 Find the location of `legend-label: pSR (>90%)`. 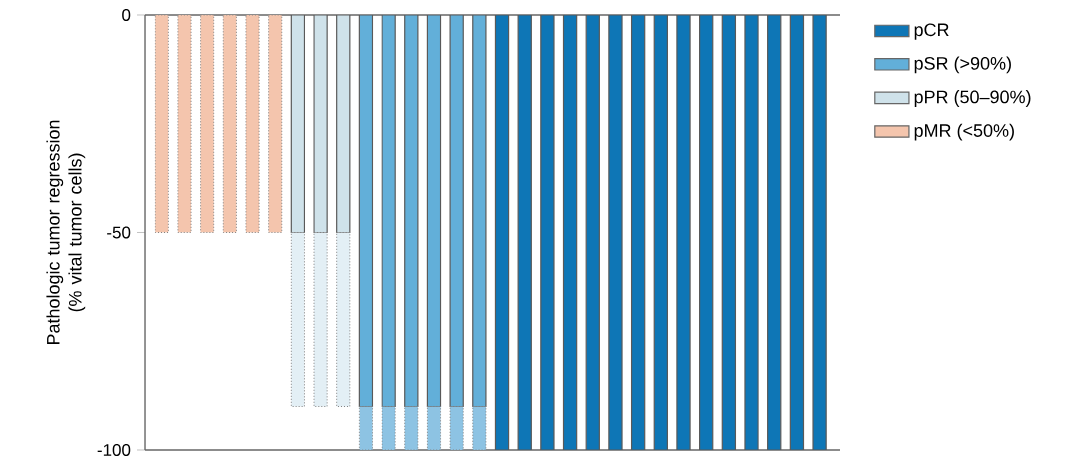

legend-label: pSR (>90%) is located at coordinates (962, 65).